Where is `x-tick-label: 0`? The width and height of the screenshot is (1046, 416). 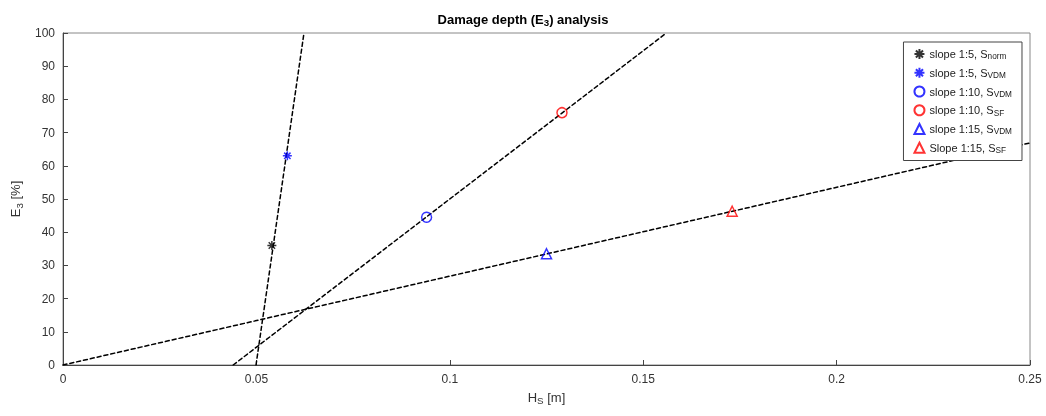
x-tick-label: 0 is located at coordinates (63, 379).